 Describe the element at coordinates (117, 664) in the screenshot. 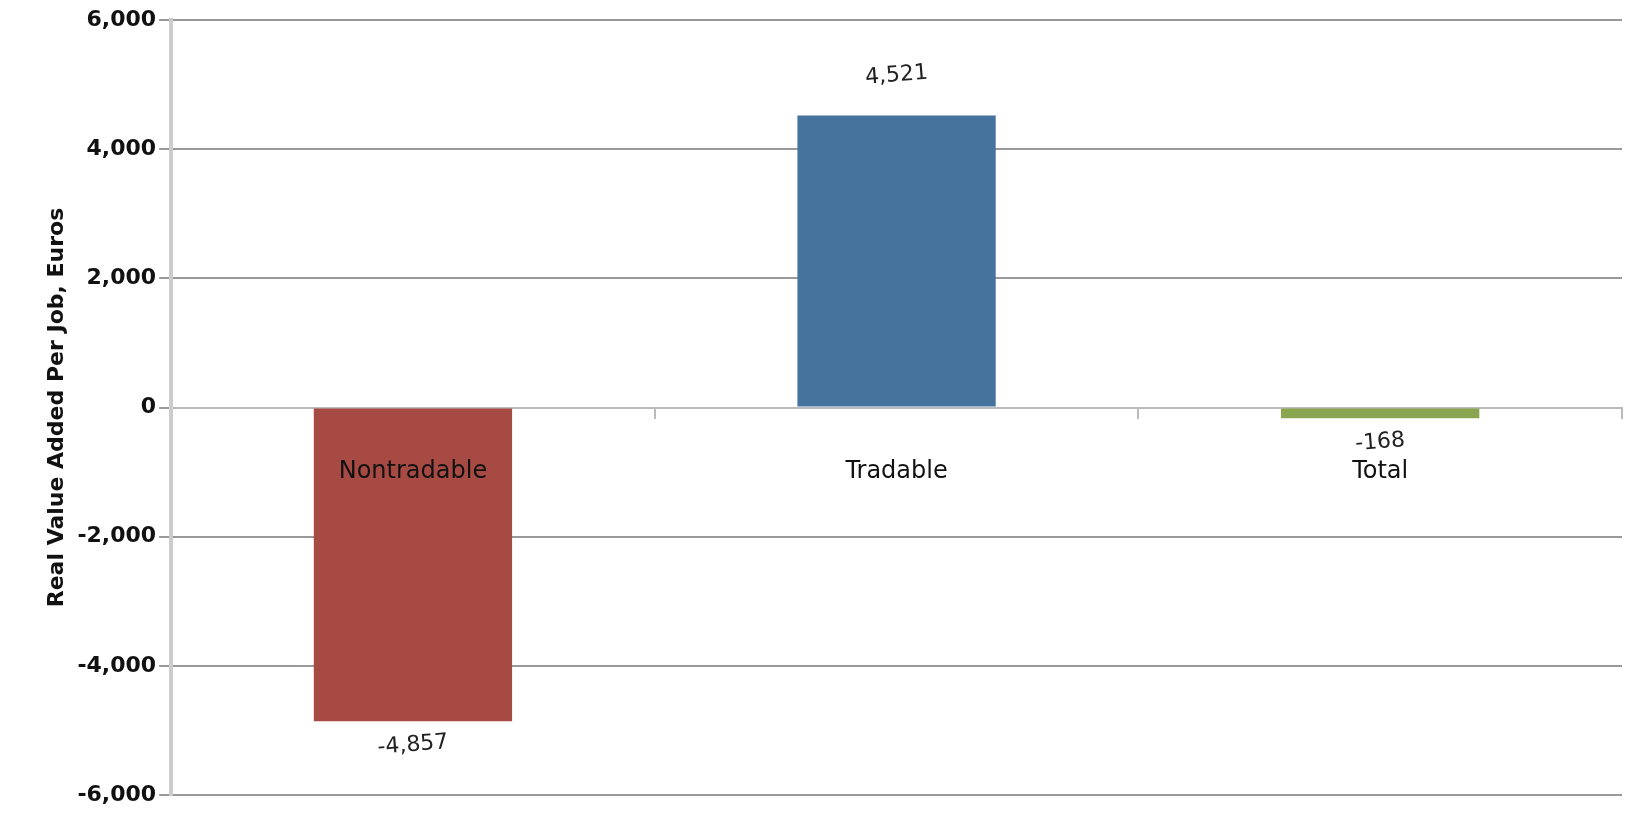

I see `y-tick-label: -4,000` at that location.